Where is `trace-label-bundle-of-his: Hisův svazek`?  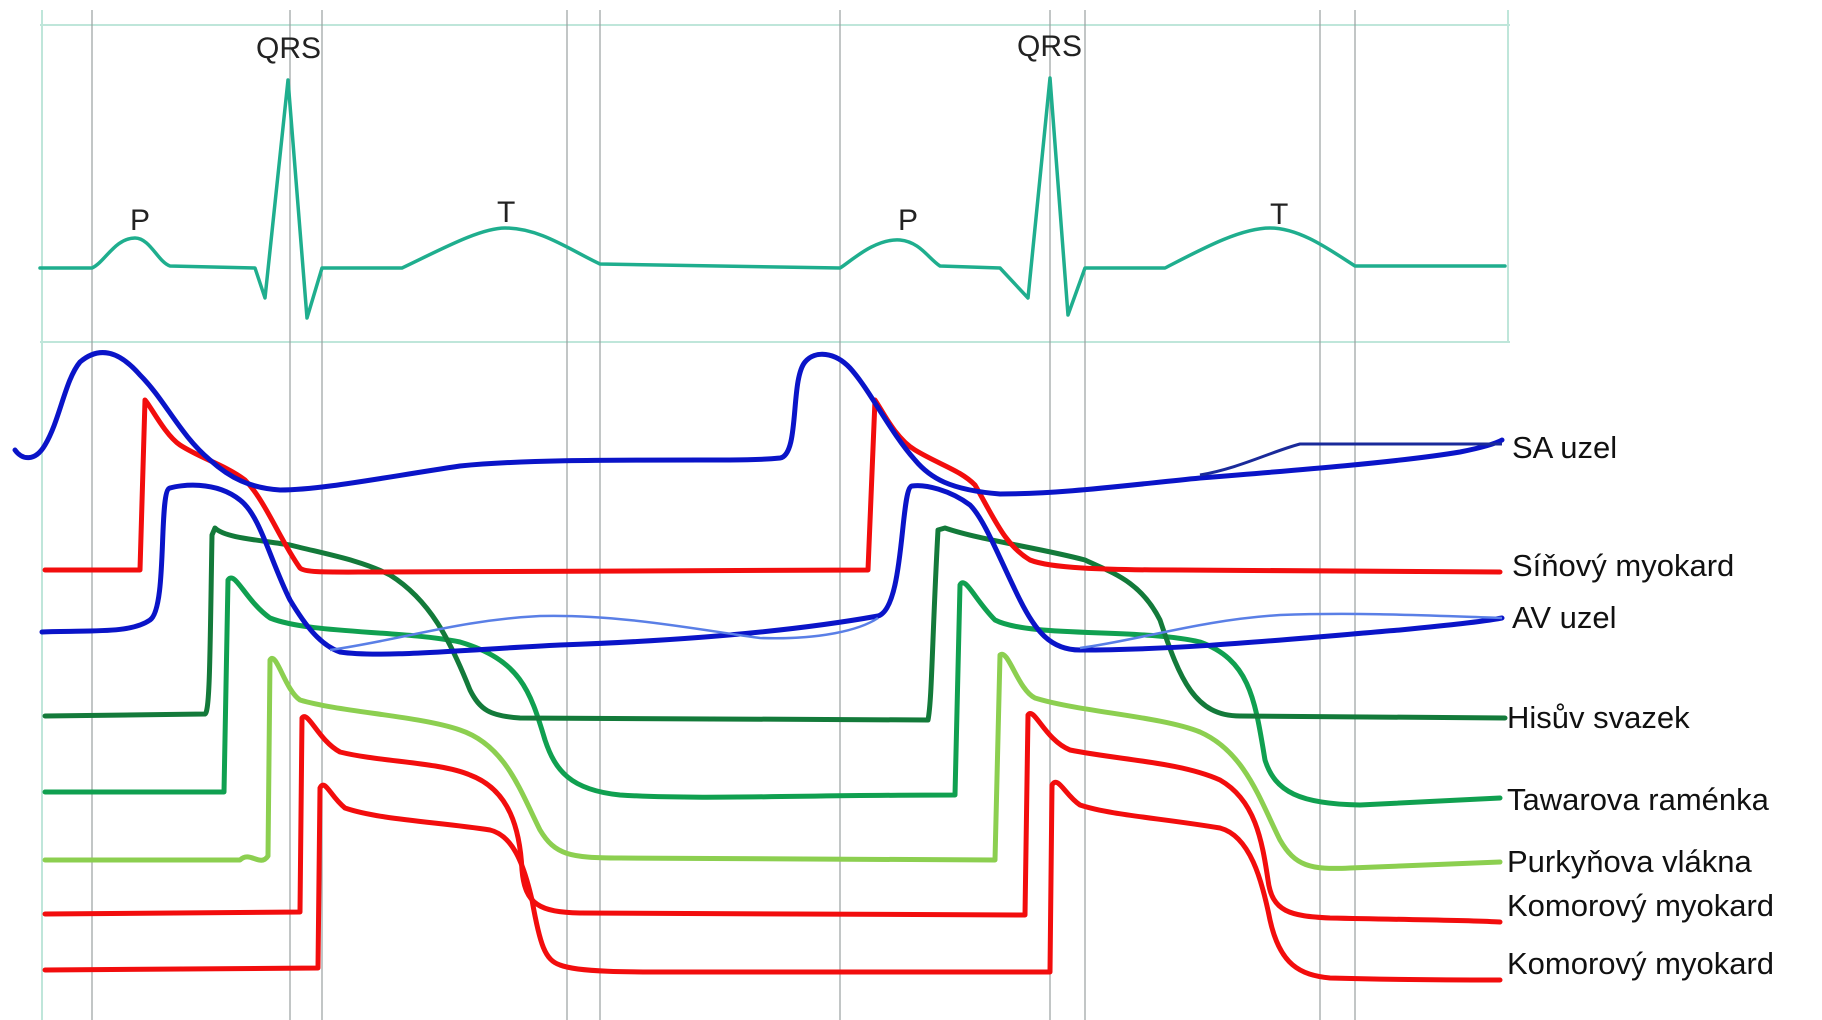
trace-label-bundle-of-his: Hisův svazek is located at coordinates (1598, 717).